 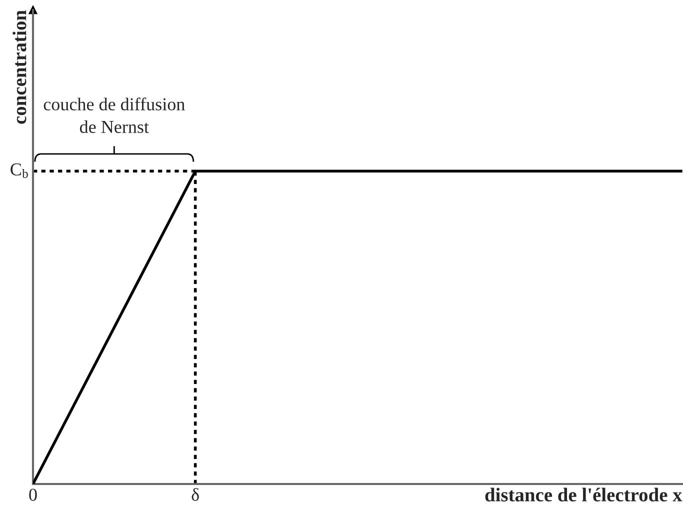 I want to click on y-axis-title: concentration, so click(x=19, y=67).